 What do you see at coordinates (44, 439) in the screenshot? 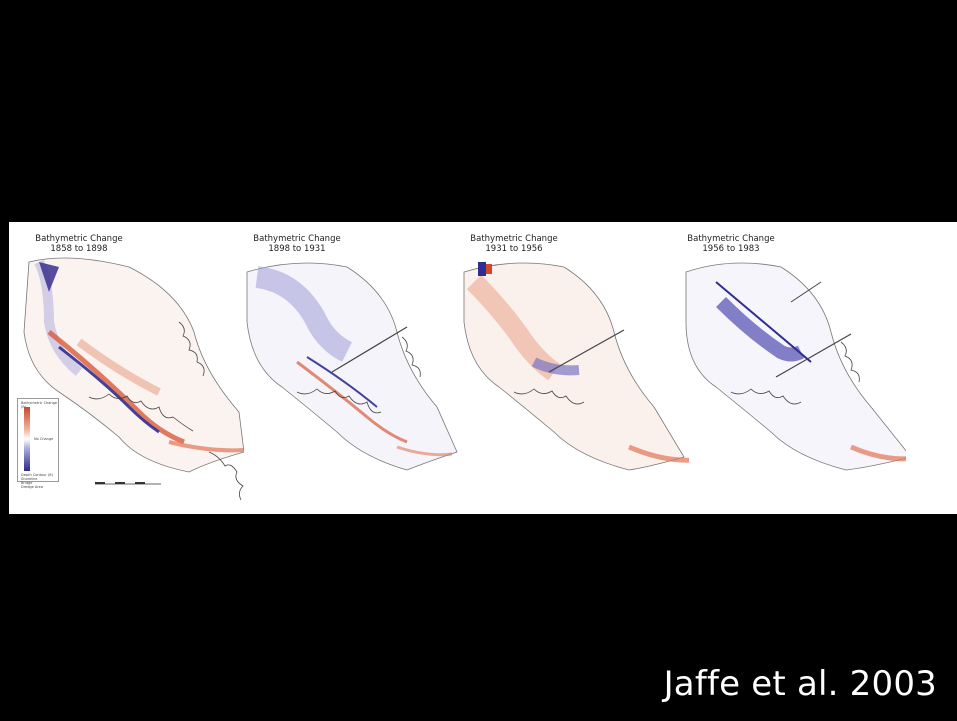
I see `legend-no-change-label: No Change` at bounding box center [44, 439].